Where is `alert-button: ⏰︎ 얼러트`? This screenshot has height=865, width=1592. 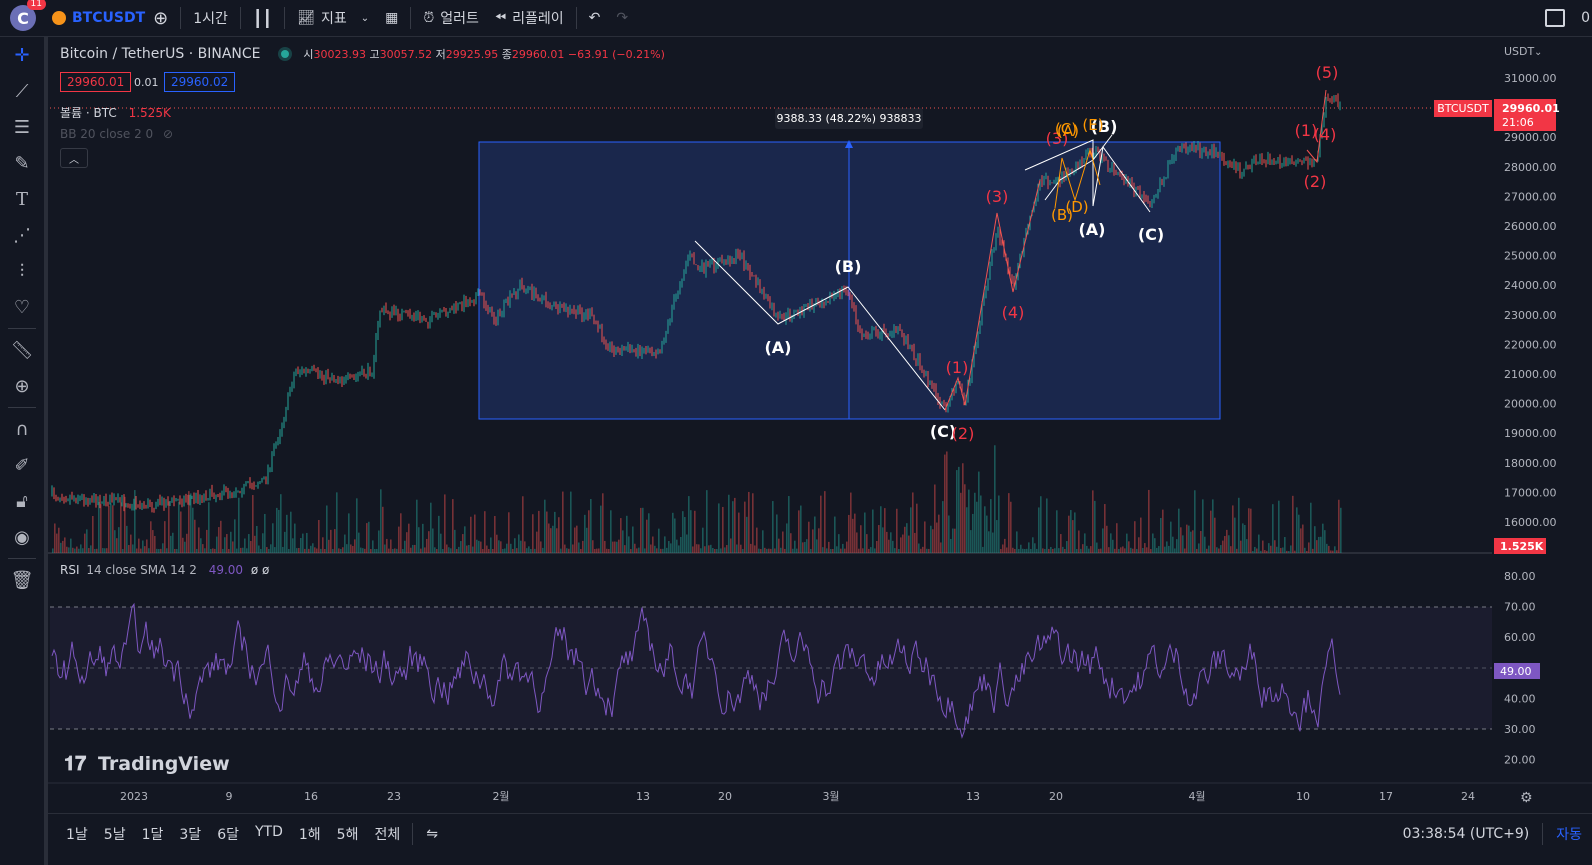 alert-button: ⏰︎ 얼러트 is located at coordinates (451, 18).